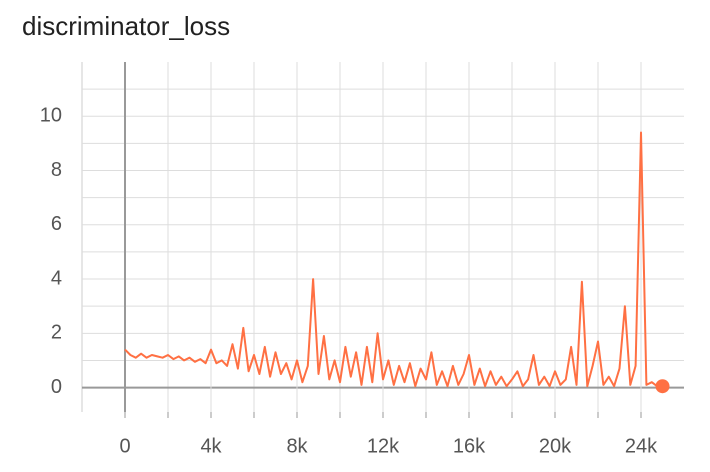 Image resolution: width=710 pixels, height=472 pixels. What do you see at coordinates (56, 170) in the screenshot?
I see `y-tick-label: 8` at bounding box center [56, 170].